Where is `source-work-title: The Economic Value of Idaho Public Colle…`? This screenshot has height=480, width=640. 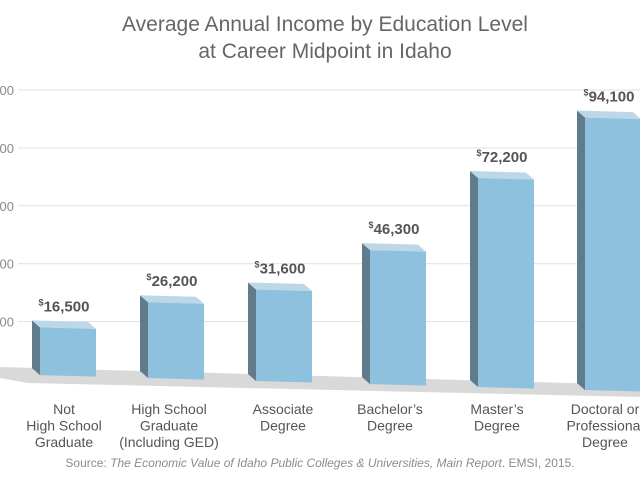
source-work-title: The Economic Value of Idaho Public Colle… is located at coordinates (306, 463).